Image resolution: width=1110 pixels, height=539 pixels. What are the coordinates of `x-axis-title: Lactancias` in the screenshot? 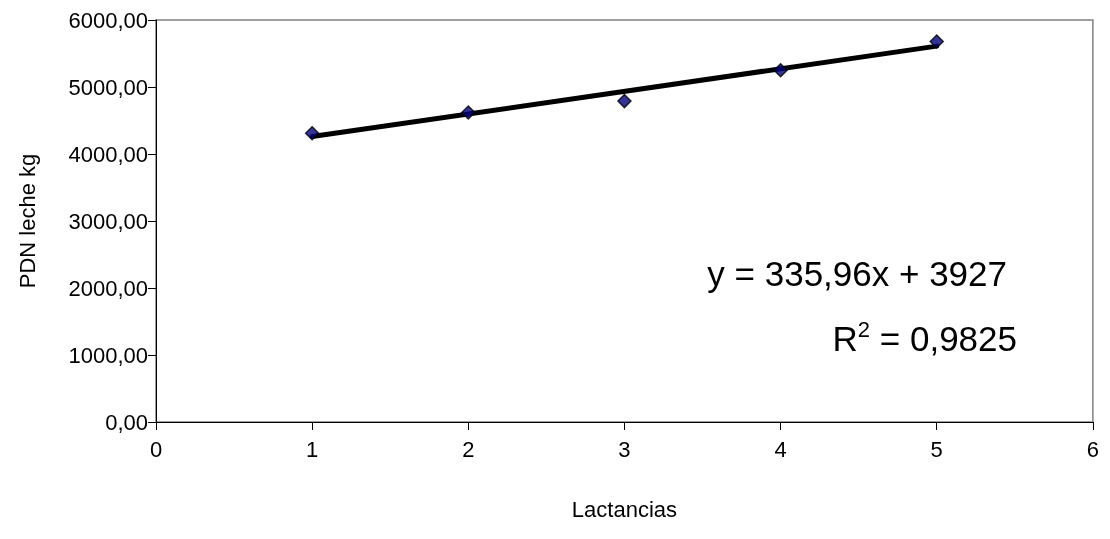 It's located at (624, 509).